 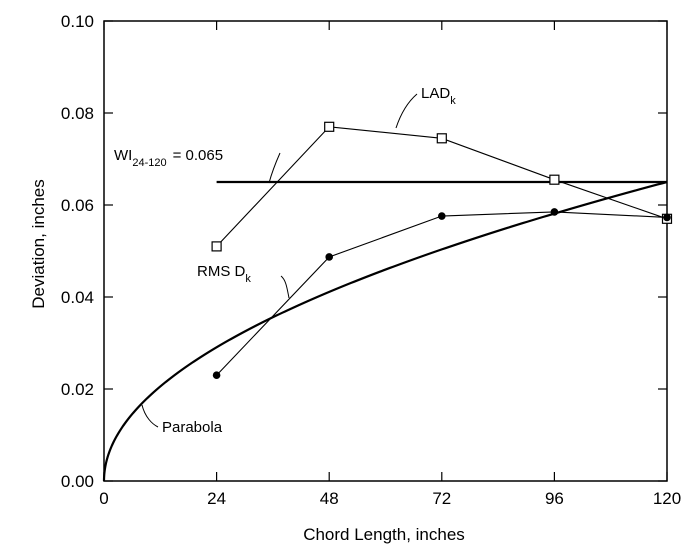 What do you see at coordinates (224, 274) in the screenshot?
I see `rms-label: RMS Dk` at bounding box center [224, 274].